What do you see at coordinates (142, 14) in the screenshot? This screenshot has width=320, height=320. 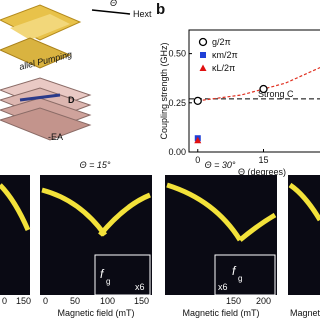 I see `field-label: Hext` at bounding box center [142, 14].